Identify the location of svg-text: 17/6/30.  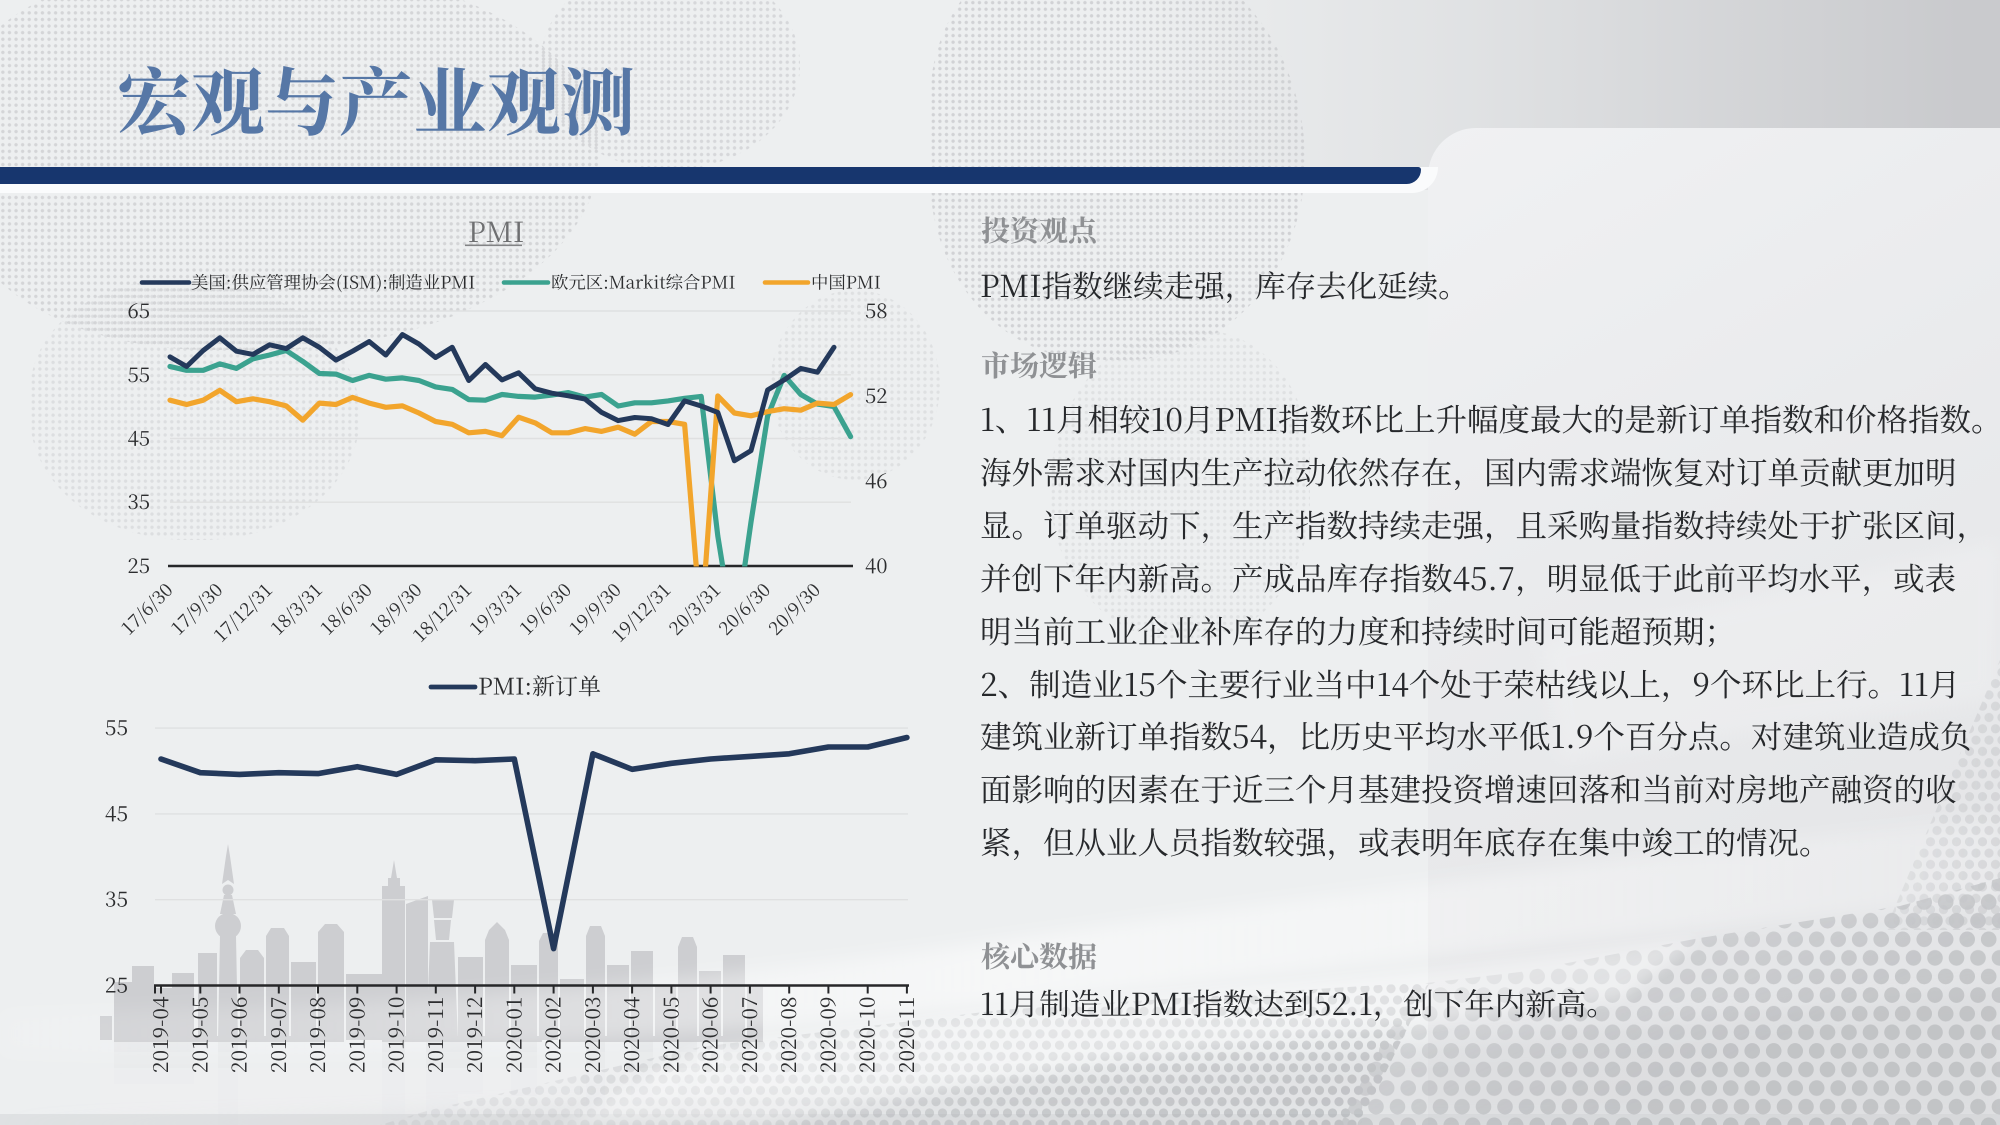
(147, 609).